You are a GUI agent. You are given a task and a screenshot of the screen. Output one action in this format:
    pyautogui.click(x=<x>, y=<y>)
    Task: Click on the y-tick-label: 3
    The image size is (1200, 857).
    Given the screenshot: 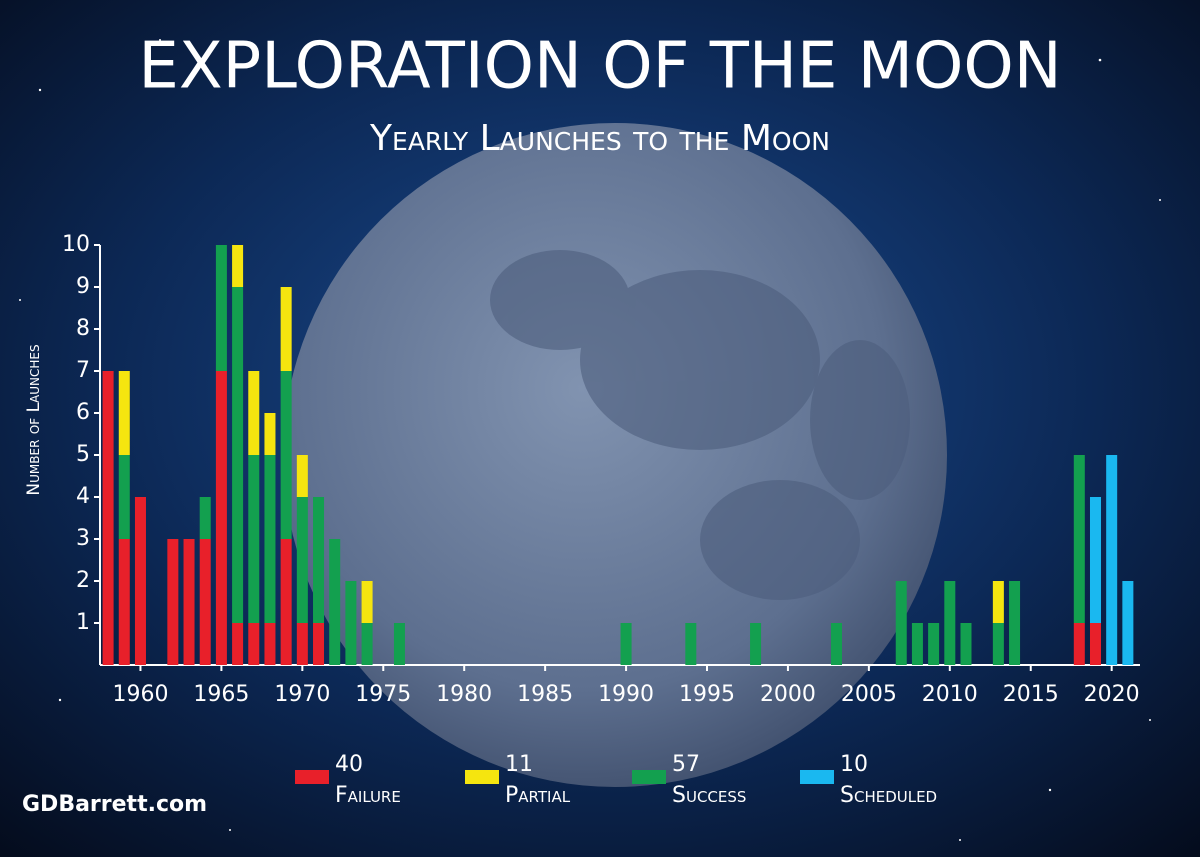 What is the action you would take?
    pyautogui.click(x=83, y=538)
    